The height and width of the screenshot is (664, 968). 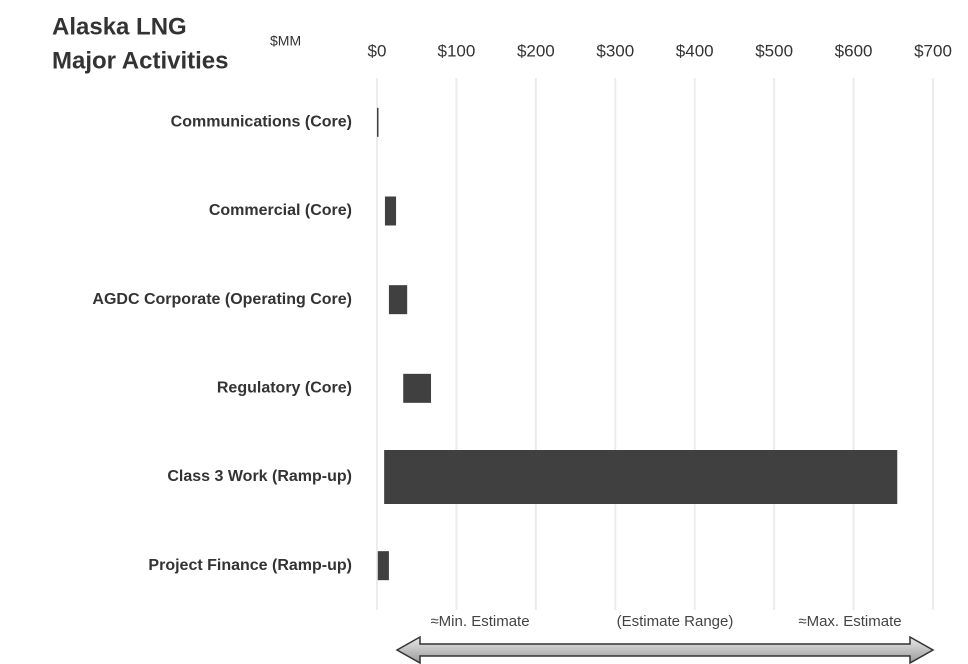 What do you see at coordinates (140, 60) in the screenshot?
I see `chart-title: Major Activities` at bounding box center [140, 60].